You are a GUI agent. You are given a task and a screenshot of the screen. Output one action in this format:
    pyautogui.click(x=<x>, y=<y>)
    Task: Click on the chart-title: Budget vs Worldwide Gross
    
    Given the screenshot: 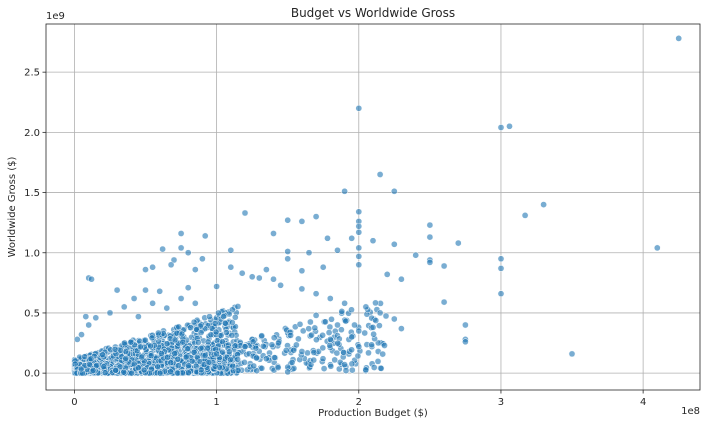 What is the action you would take?
    pyautogui.click(x=373, y=13)
    